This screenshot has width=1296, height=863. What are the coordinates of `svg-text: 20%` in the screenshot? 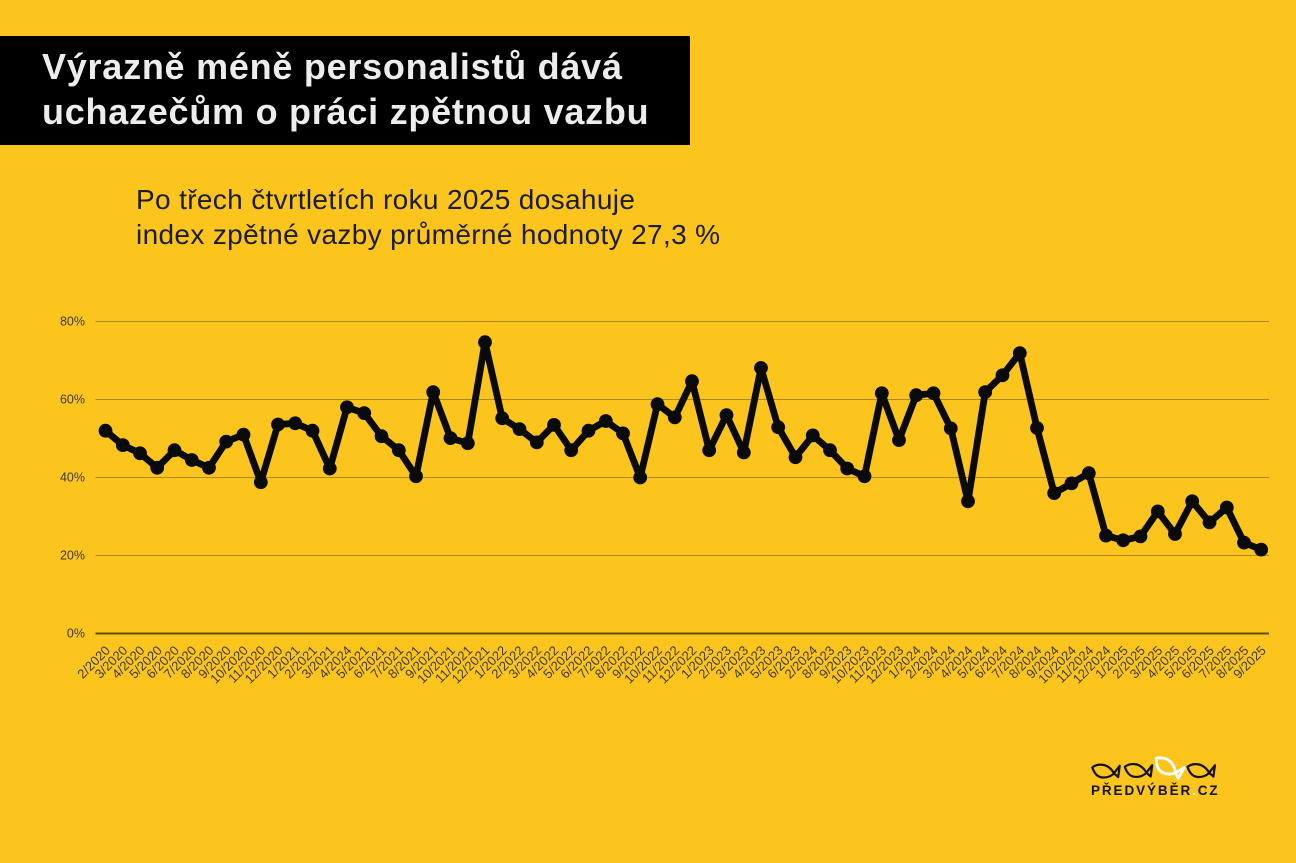 It's located at (72, 556).